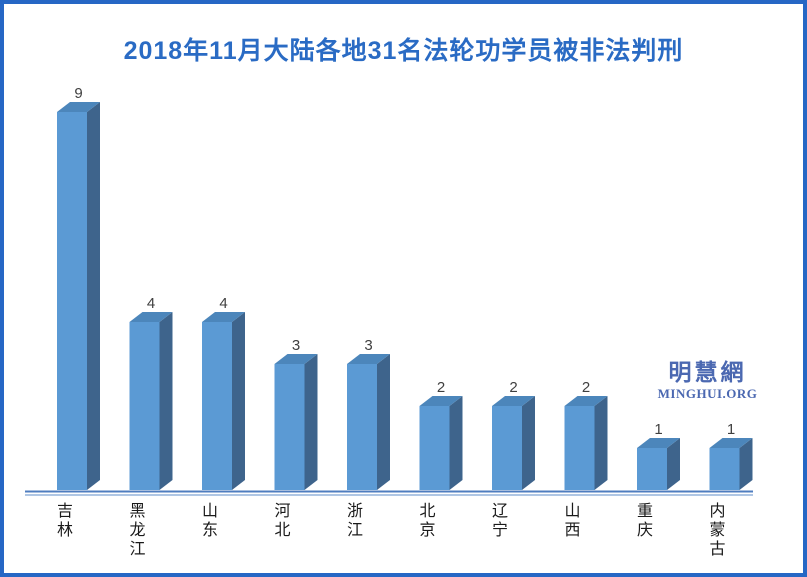 Image resolution: width=807 pixels, height=577 pixels. Describe the element at coordinates (352, 521) in the screenshot. I see `x-axis-label: 浙江` at that location.